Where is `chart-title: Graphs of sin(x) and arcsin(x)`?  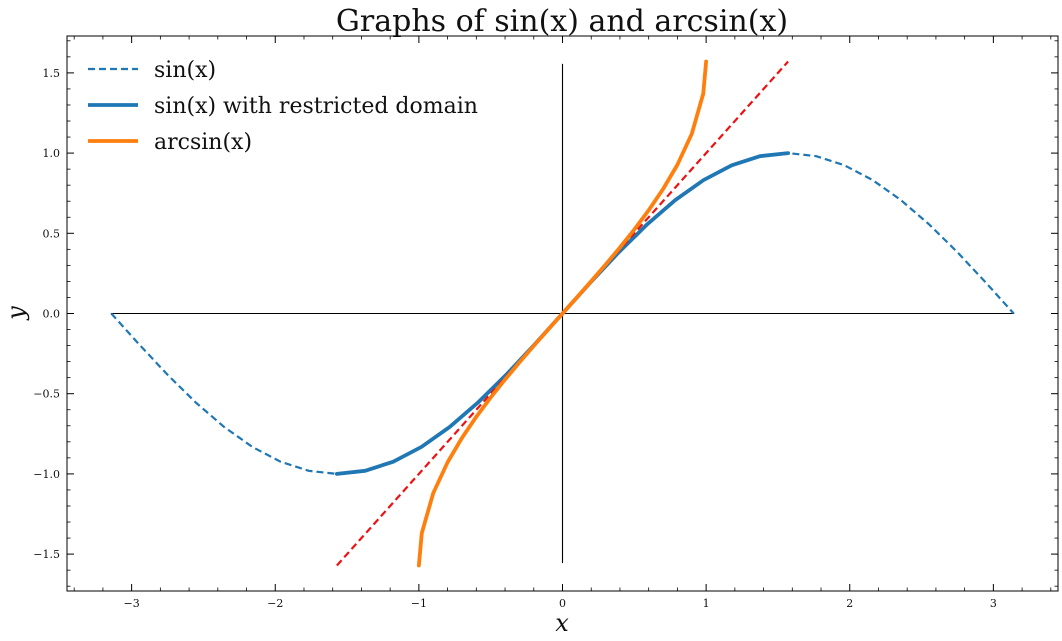 chart-title: Graphs of sin(x) and arcsin(x) is located at coordinates (562, 21).